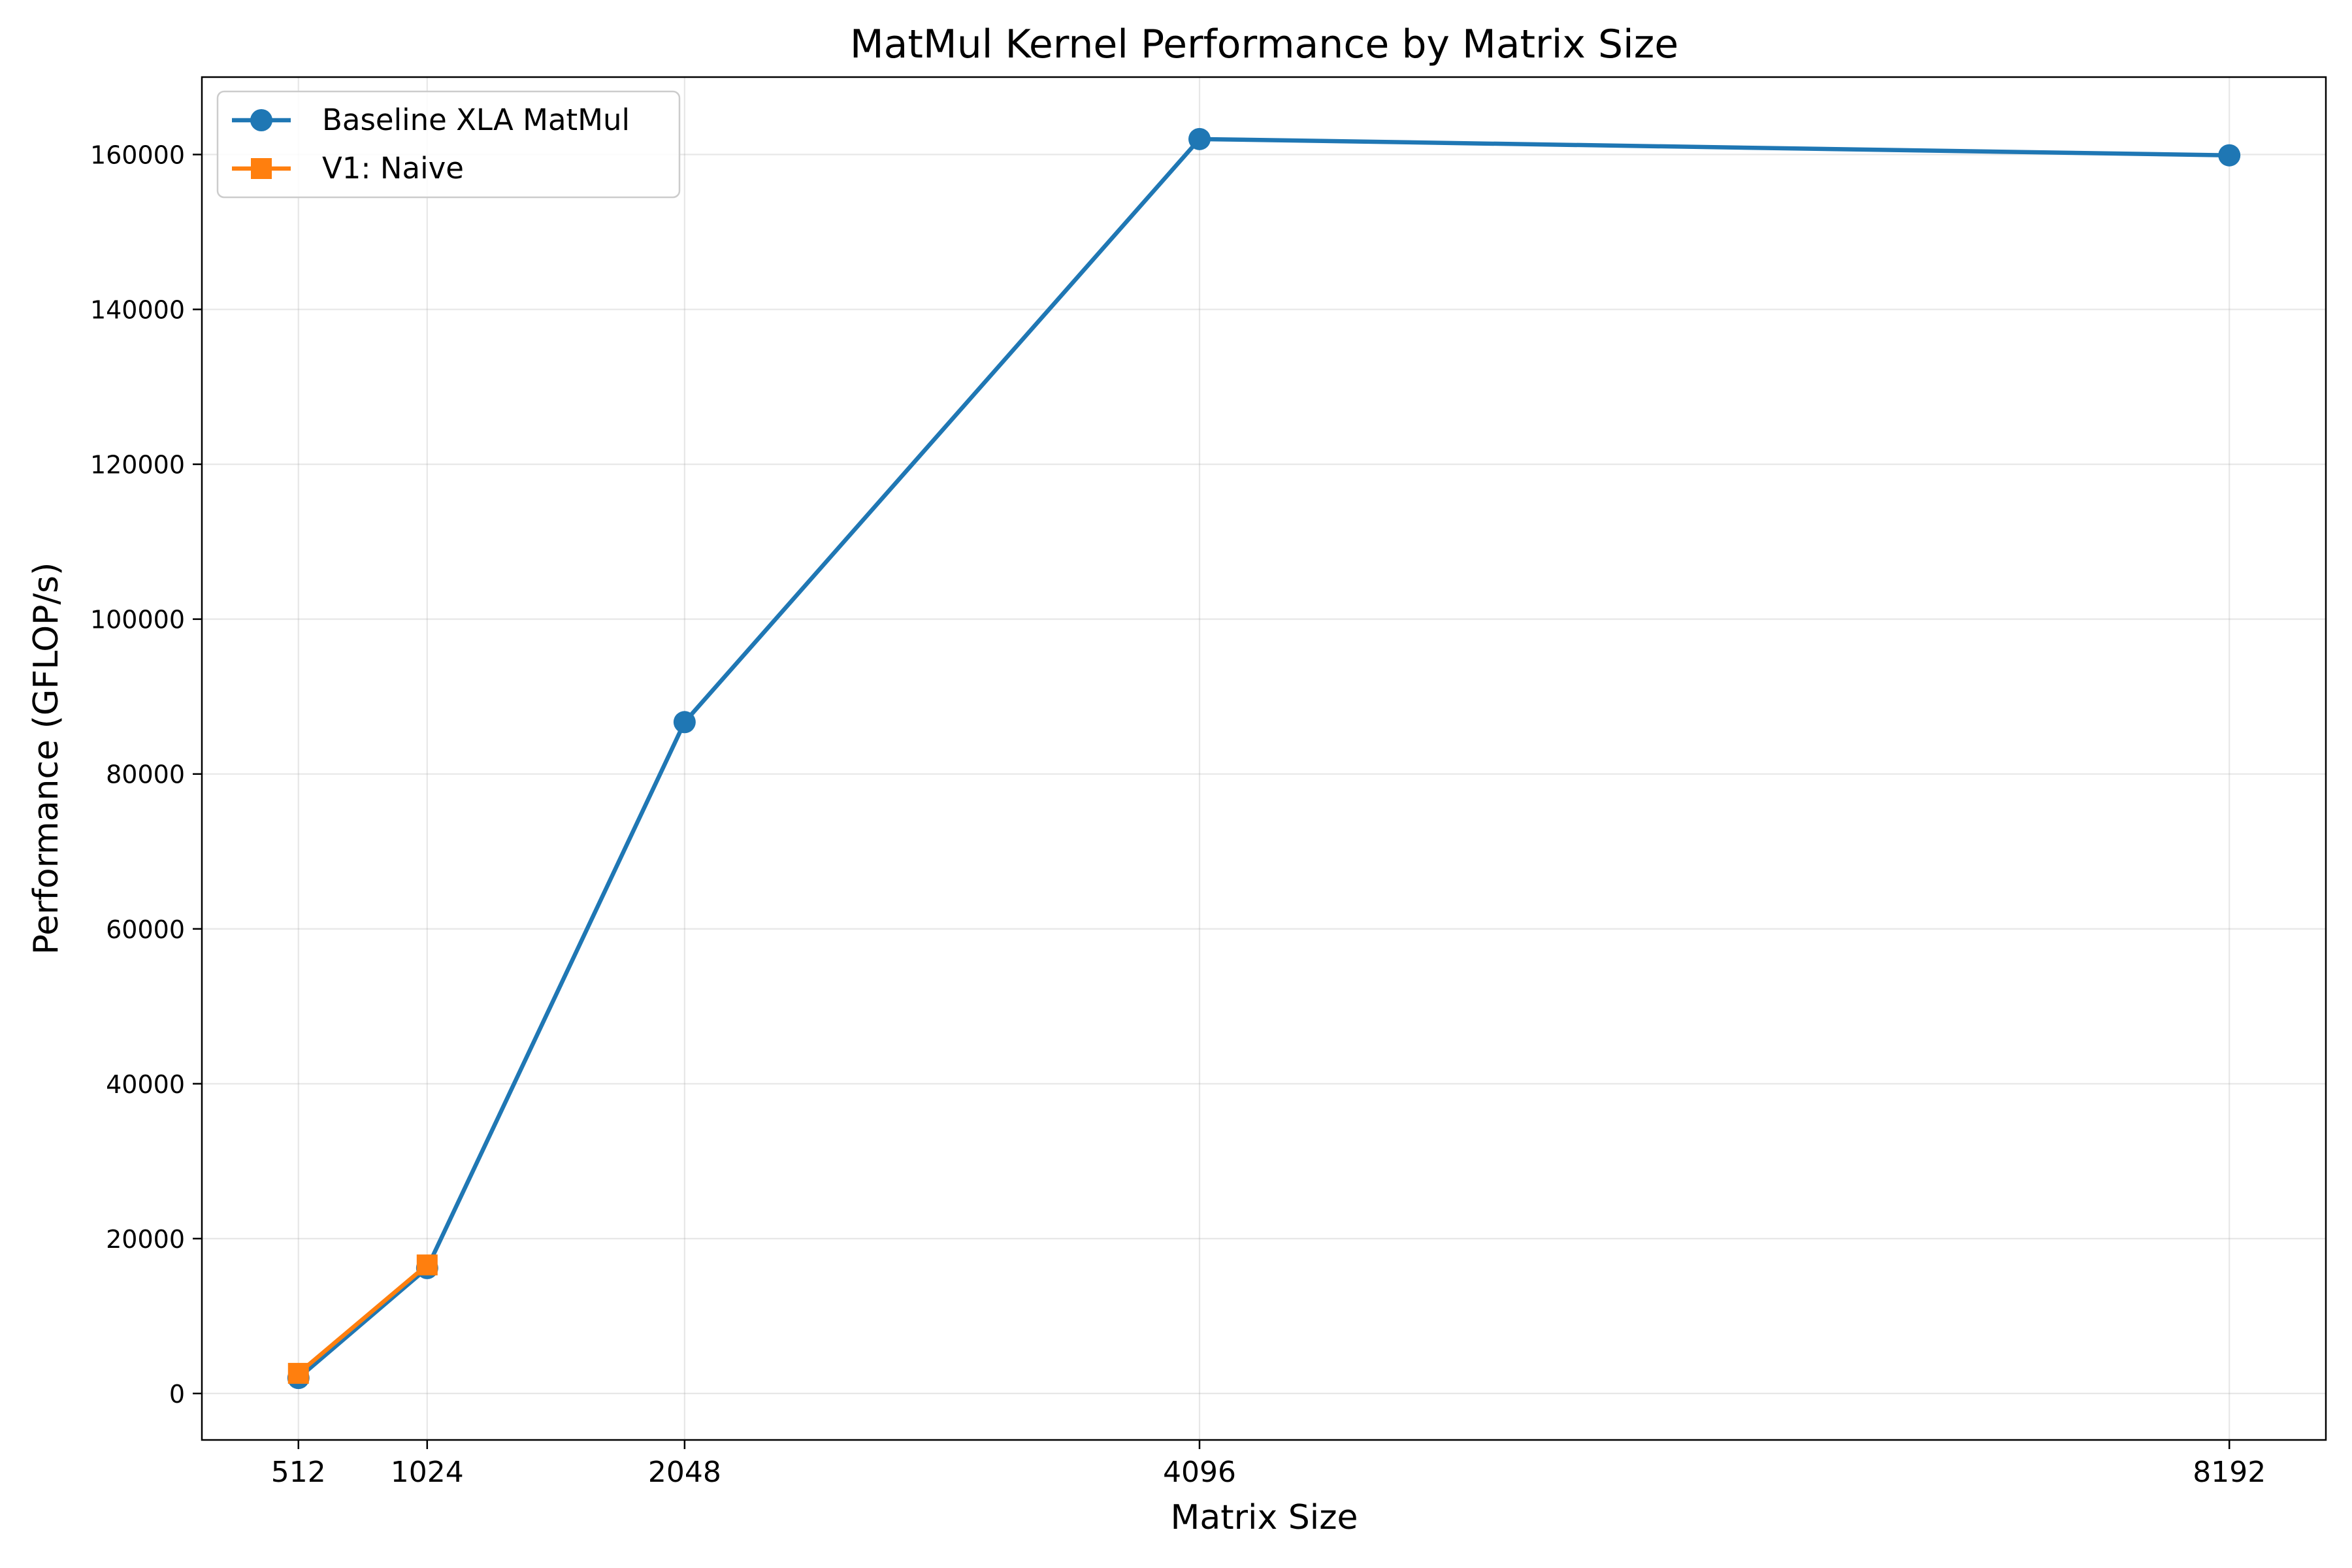 This screenshot has height=1568, width=2352. Describe the element at coordinates (1268, 1464) in the screenshot. I see `x-axis: 512 1024 2048 4096 8192` at that location.